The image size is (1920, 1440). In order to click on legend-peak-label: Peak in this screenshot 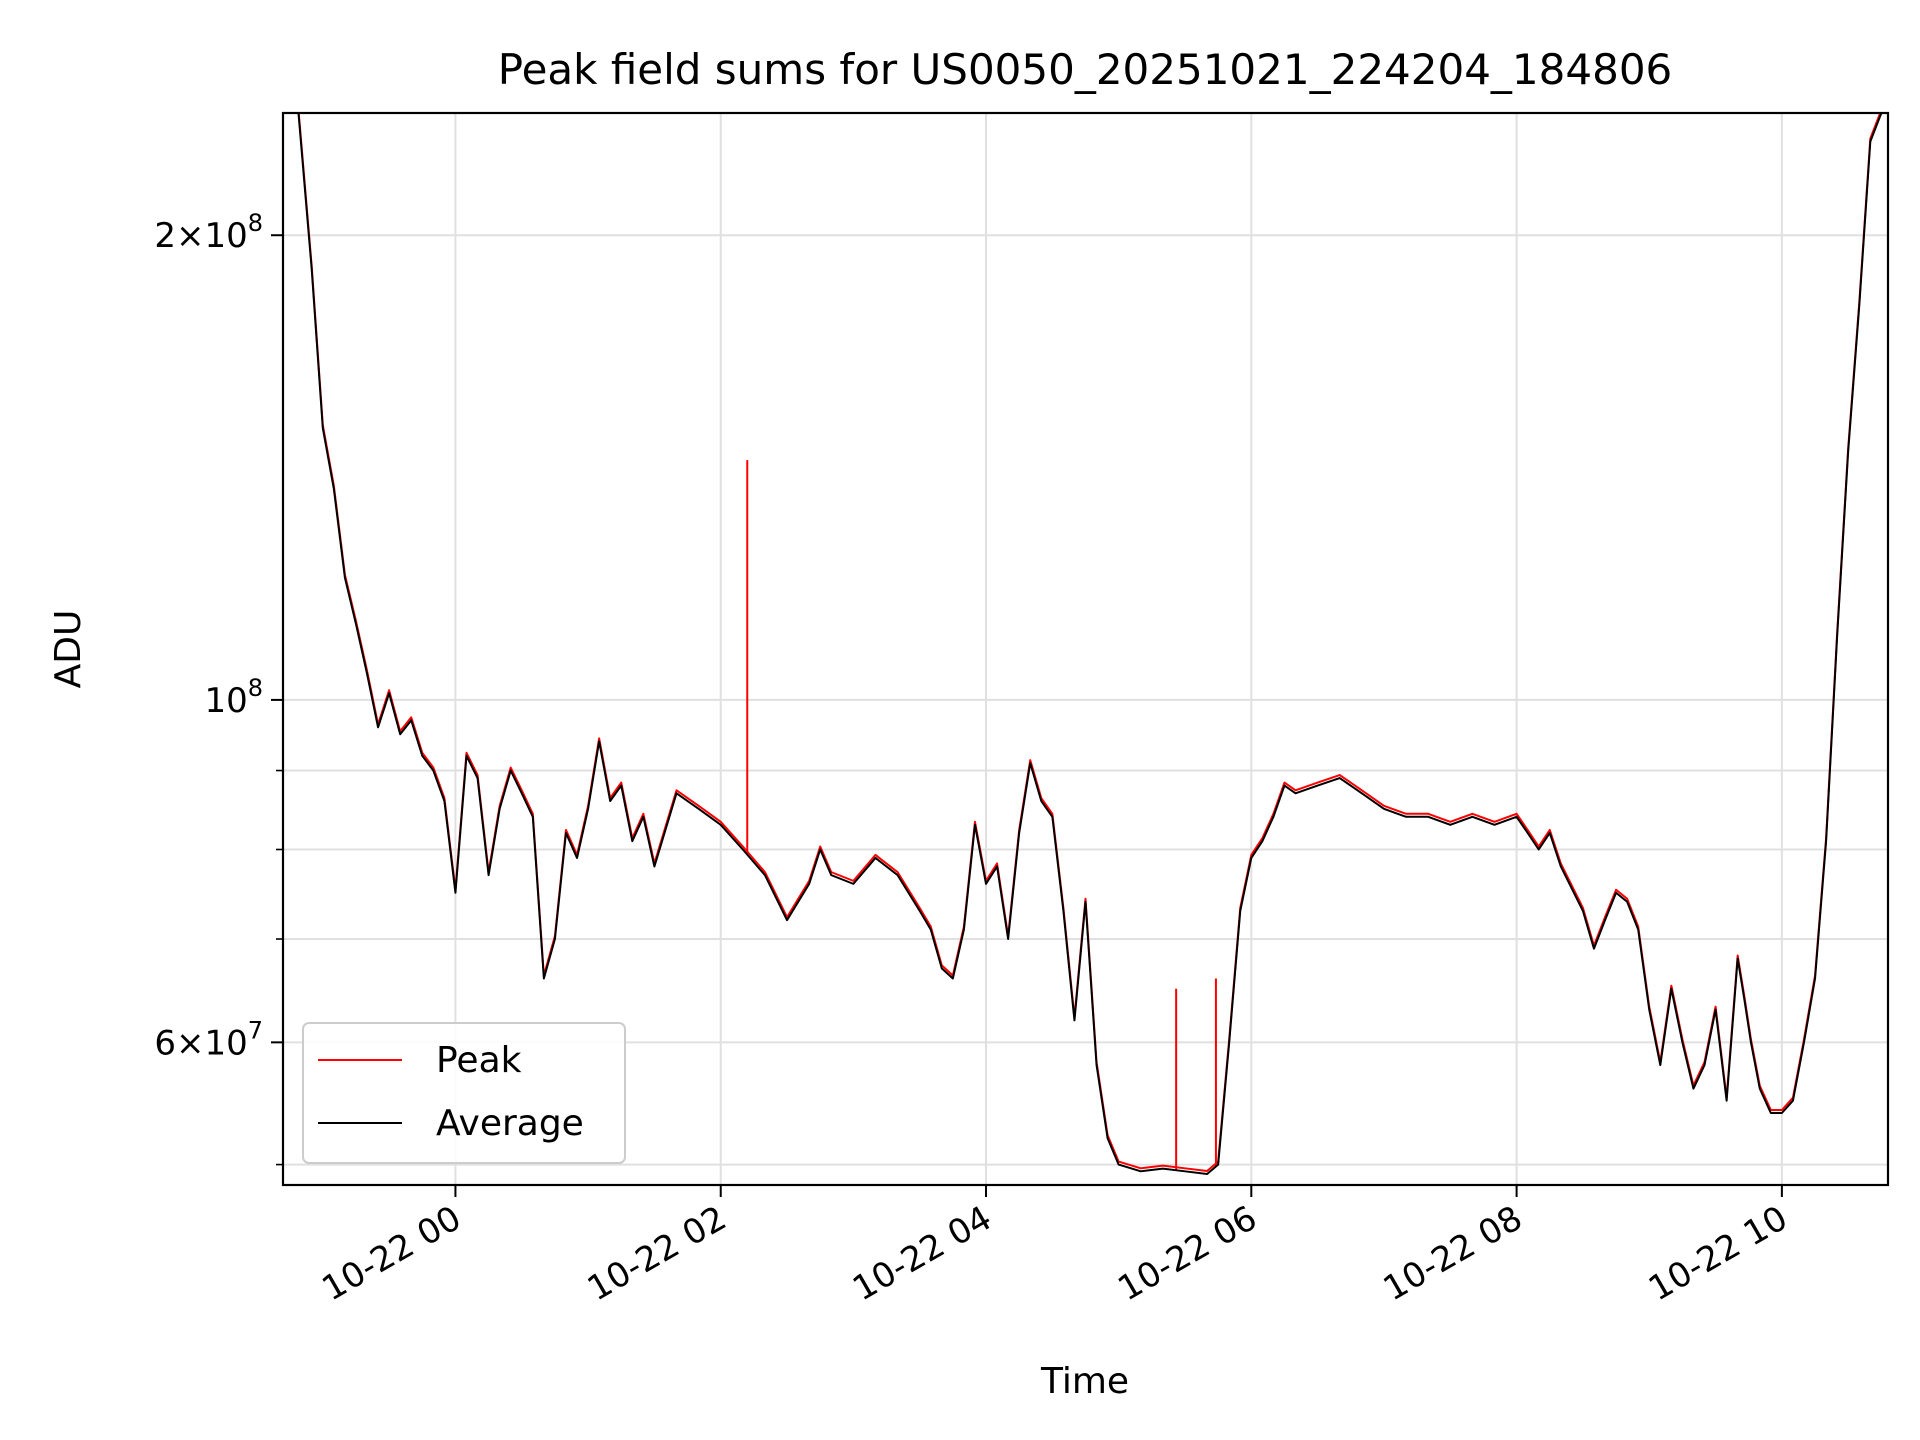, I will do `click(479, 1060)`.